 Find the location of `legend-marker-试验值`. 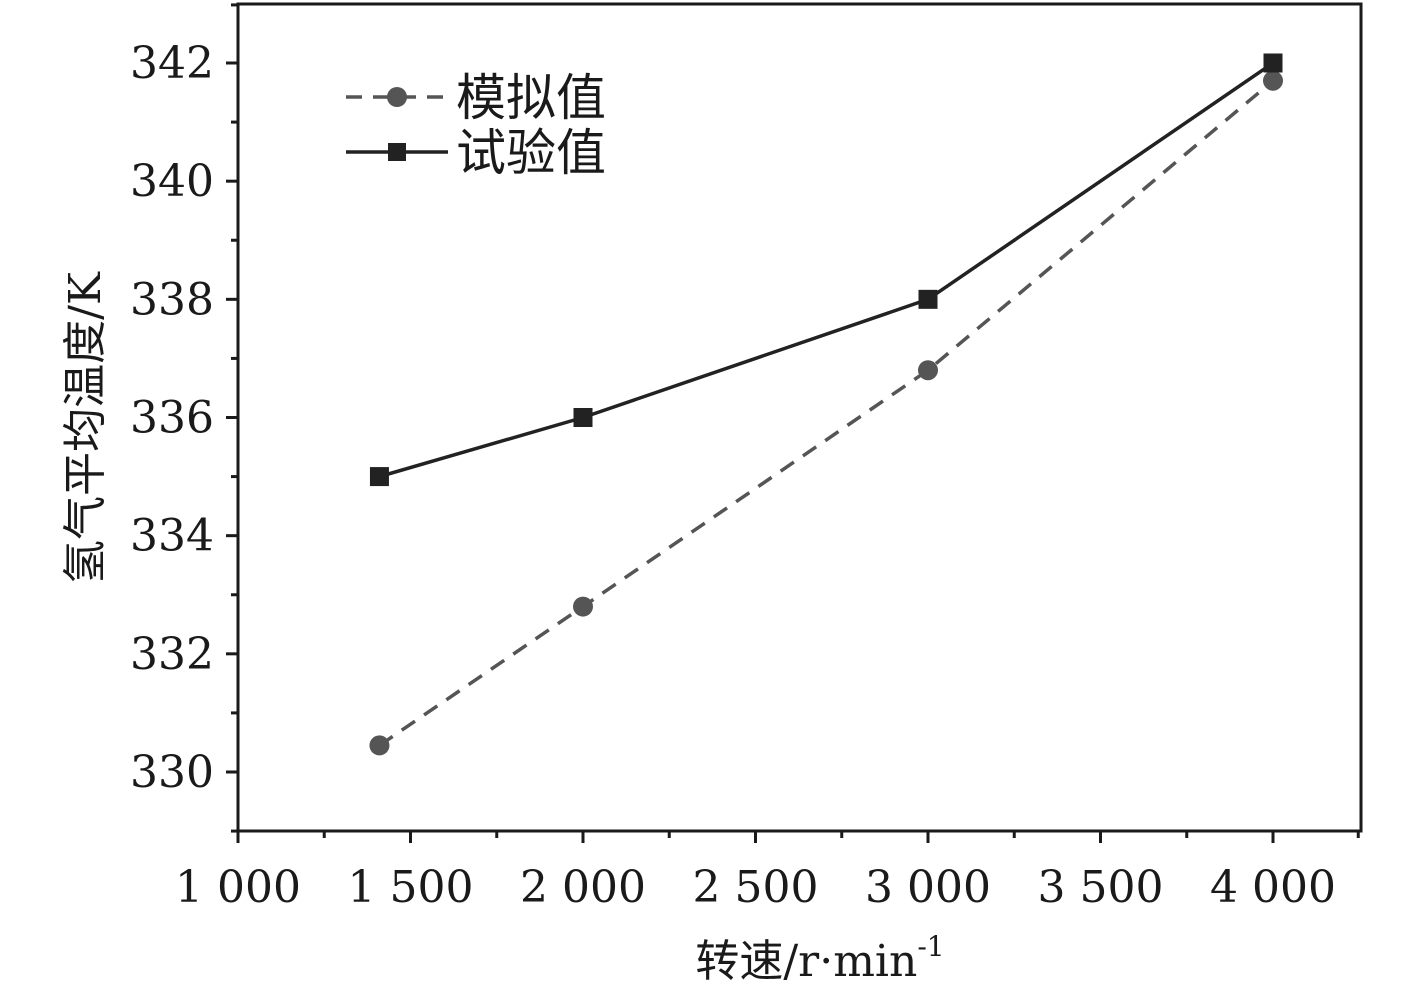

legend-marker-试验值 is located at coordinates (397, 152).